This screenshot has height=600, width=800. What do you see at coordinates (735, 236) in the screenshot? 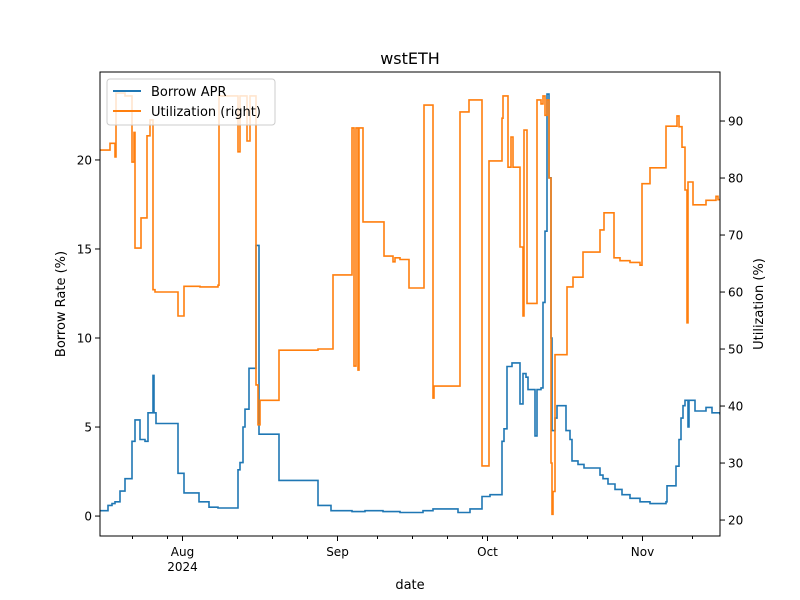
I see `y-right-tick-label: 70` at bounding box center [735, 236].